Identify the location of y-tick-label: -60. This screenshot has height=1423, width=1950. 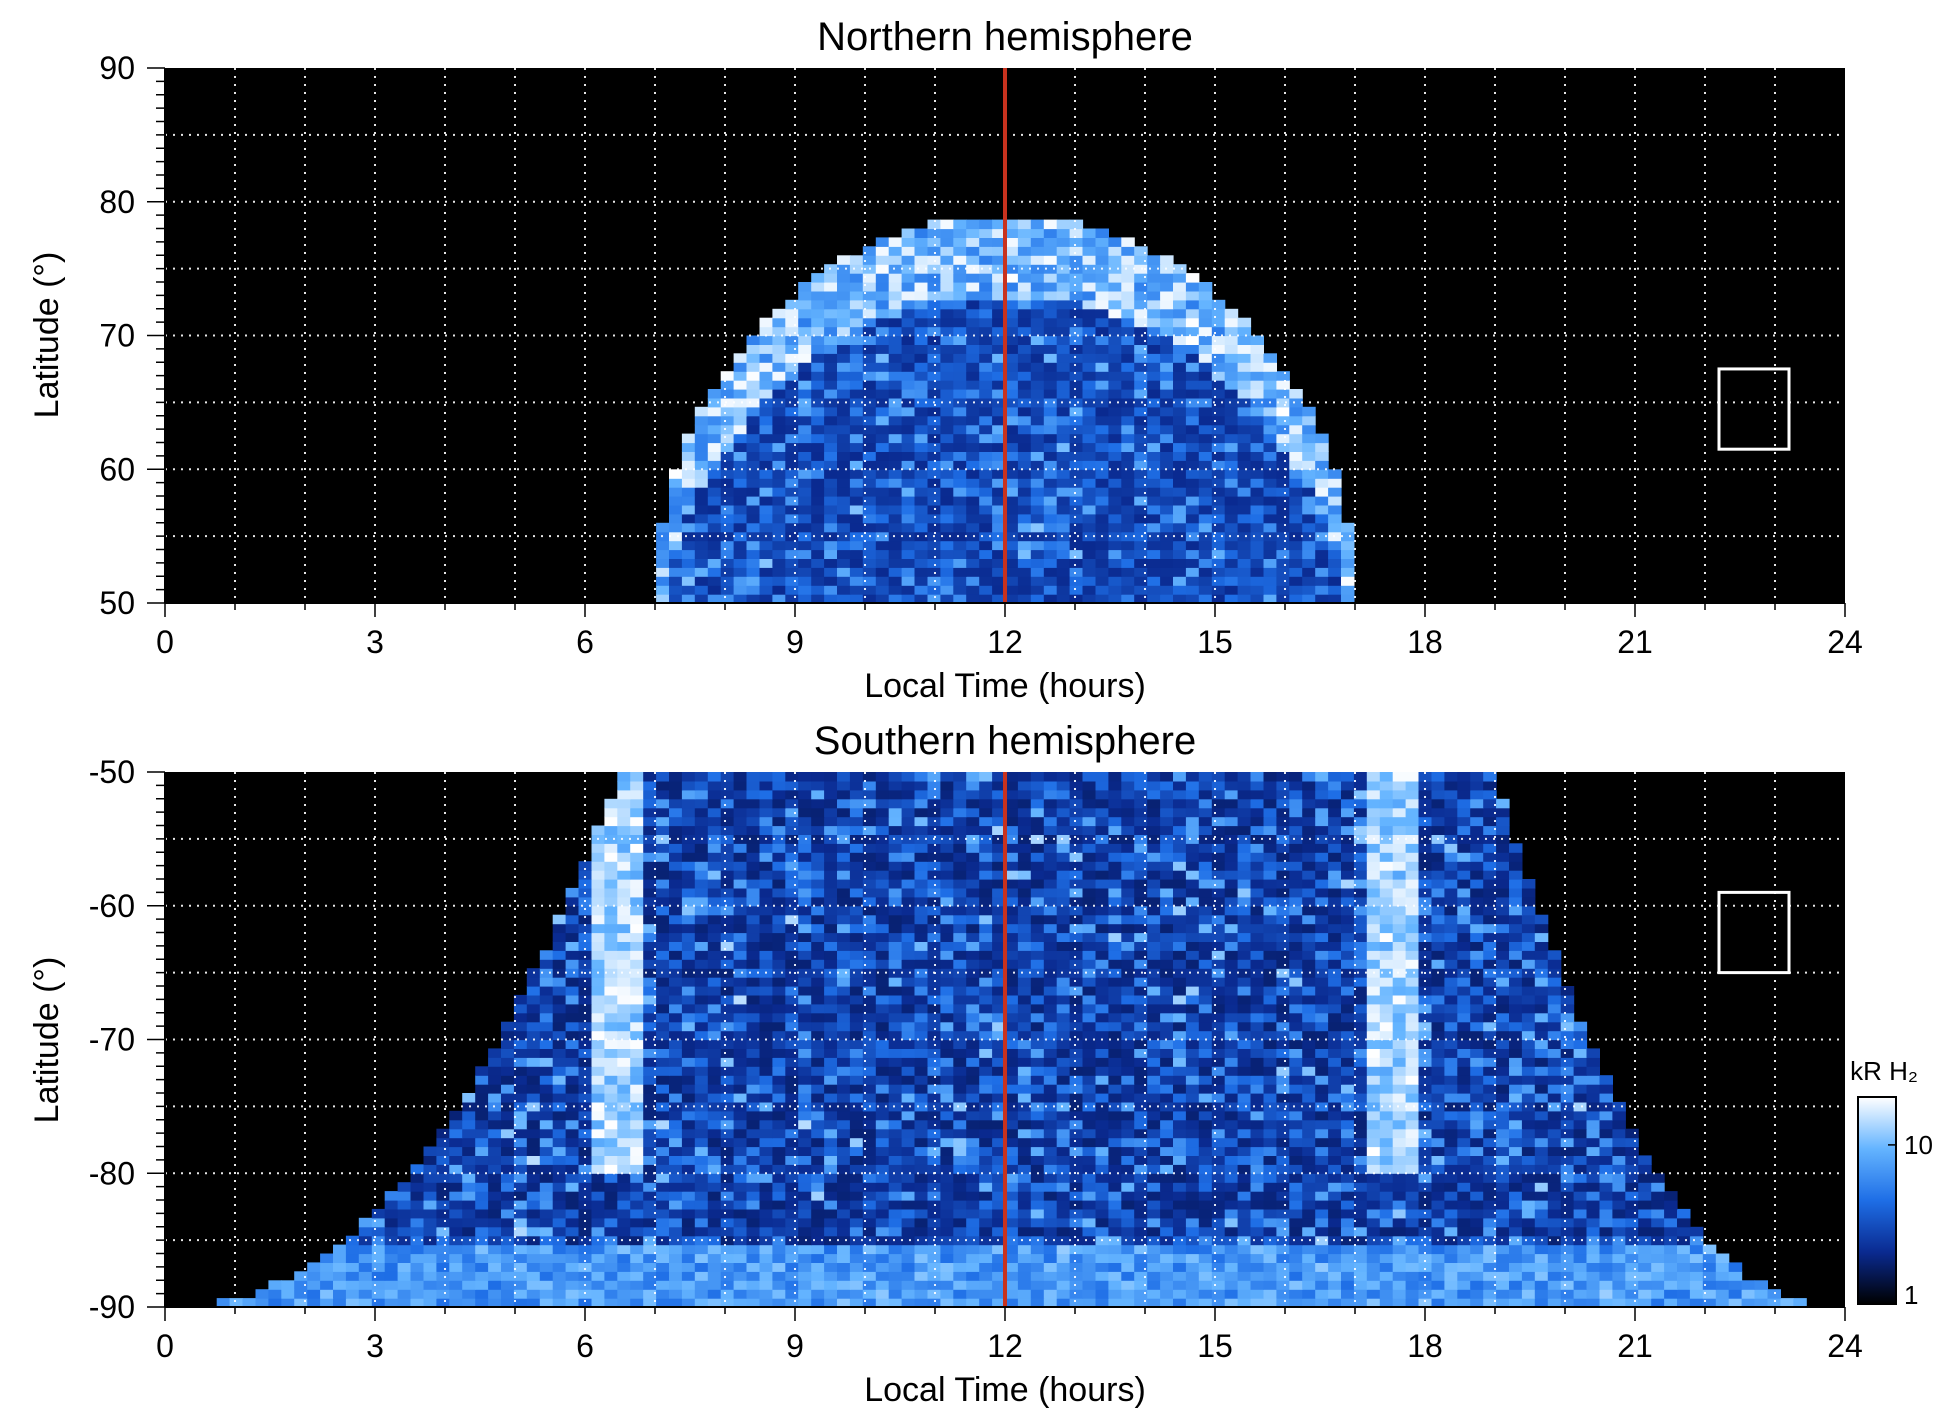
(112, 906).